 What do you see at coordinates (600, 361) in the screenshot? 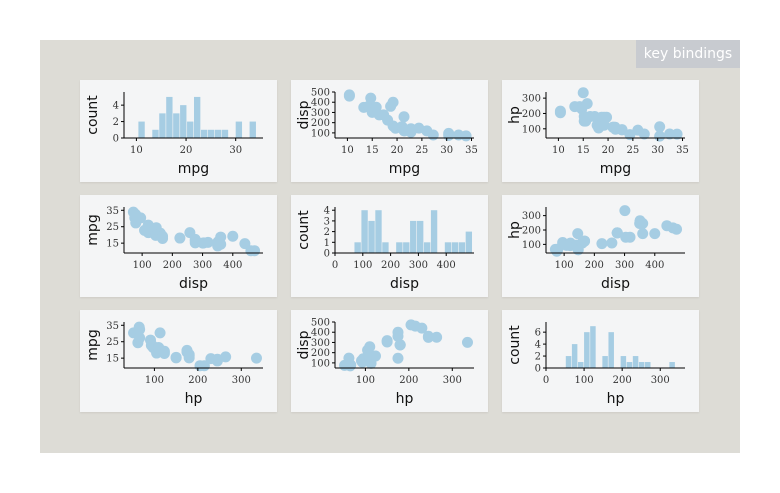
I see `panel-hp-histogram: 0 100 200 300 0 2 4 6 hp count` at bounding box center [600, 361].